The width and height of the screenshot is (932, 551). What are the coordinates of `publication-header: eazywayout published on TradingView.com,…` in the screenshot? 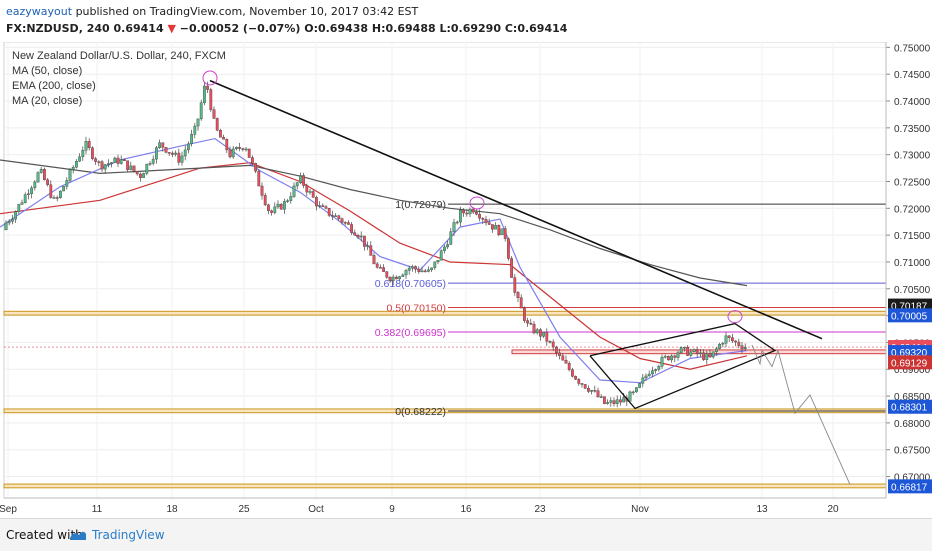 It's located at (466, 21).